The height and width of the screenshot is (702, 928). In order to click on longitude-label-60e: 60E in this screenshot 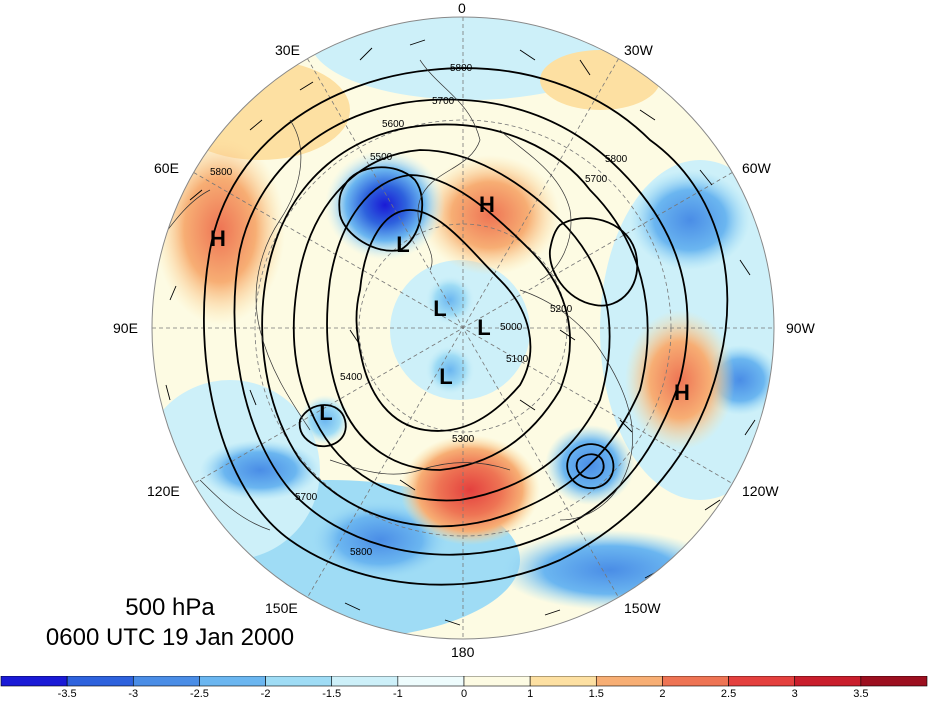, I will do `click(166, 168)`.